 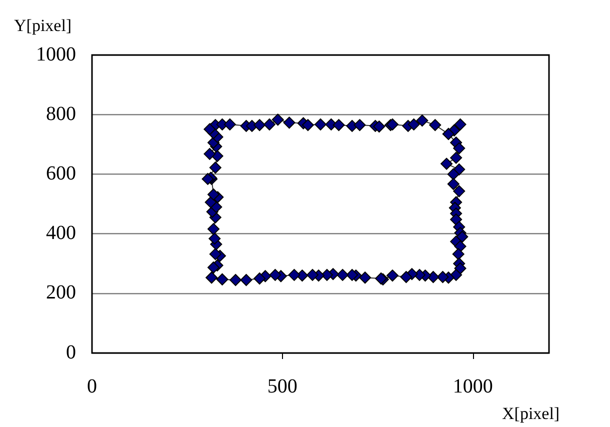 I want to click on y-tick-label: 200, so click(x=61, y=293).